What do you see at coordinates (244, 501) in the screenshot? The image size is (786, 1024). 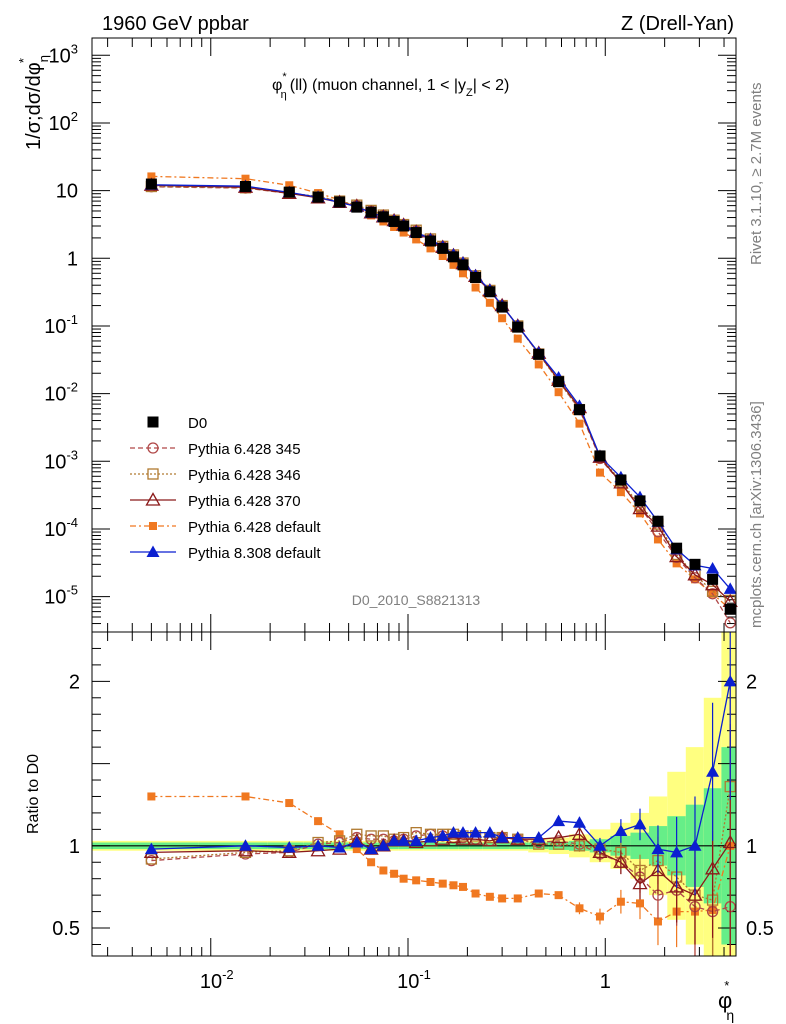 I see `legend-label: Pythia 6.428 370` at bounding box center [244, 501].